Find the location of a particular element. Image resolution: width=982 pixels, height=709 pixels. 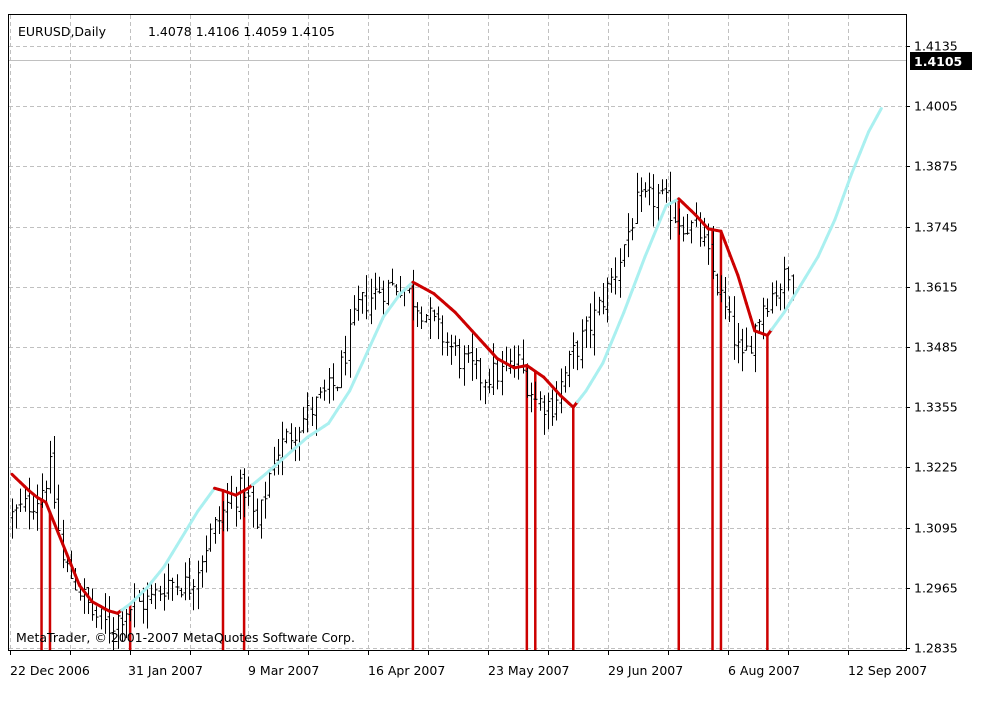

chart-ohlc-values: 1.4078 1.4106 1.4059 1.4105 is located at coordinates (241, 31).